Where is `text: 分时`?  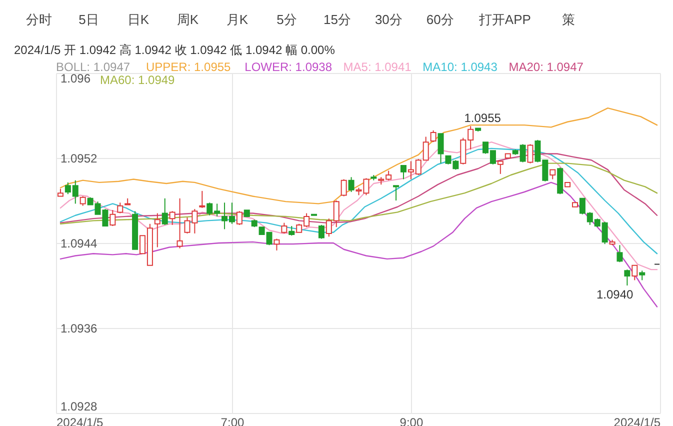
text: 分时 is located at coordinates (39, 19).